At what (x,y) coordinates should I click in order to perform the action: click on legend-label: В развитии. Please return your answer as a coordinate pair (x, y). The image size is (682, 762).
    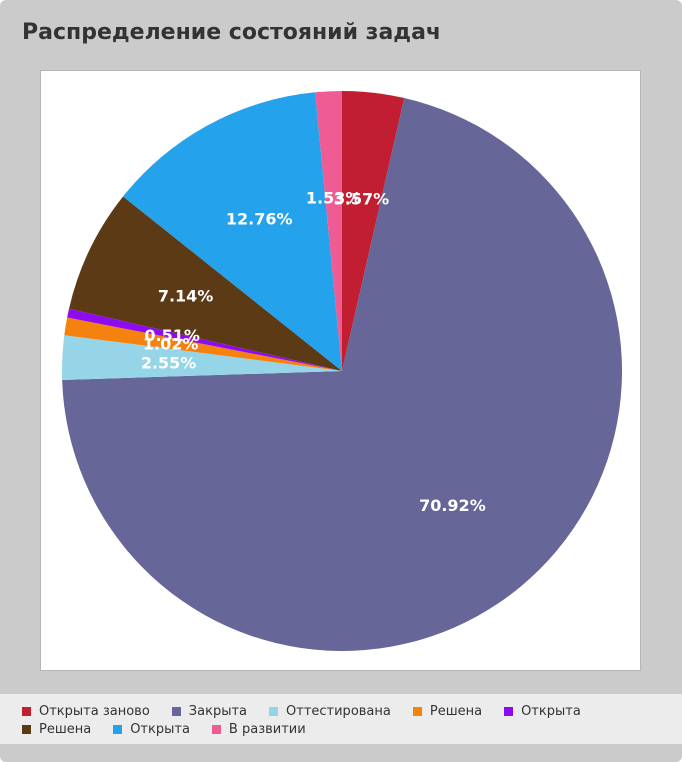
    Looking at the image, I should click on (267, 729).